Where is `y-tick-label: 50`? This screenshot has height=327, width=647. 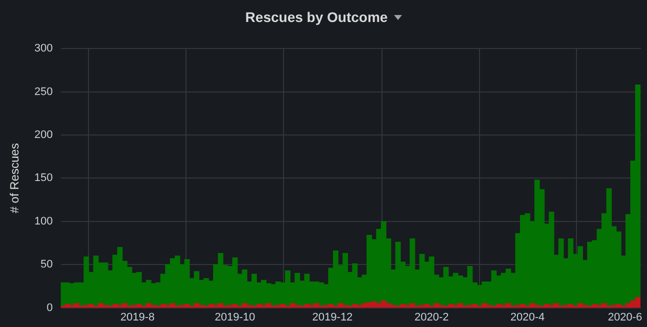
y-tick-label: 50 is located at coordinates (46, 264).